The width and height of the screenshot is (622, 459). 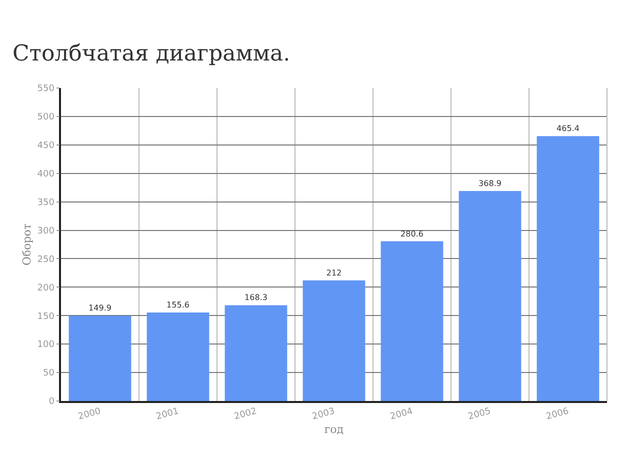 What do you see at coordinates (46, 288) in the screenshot?
I see `y-tick-label: 200` at bounding box center [46, 288].